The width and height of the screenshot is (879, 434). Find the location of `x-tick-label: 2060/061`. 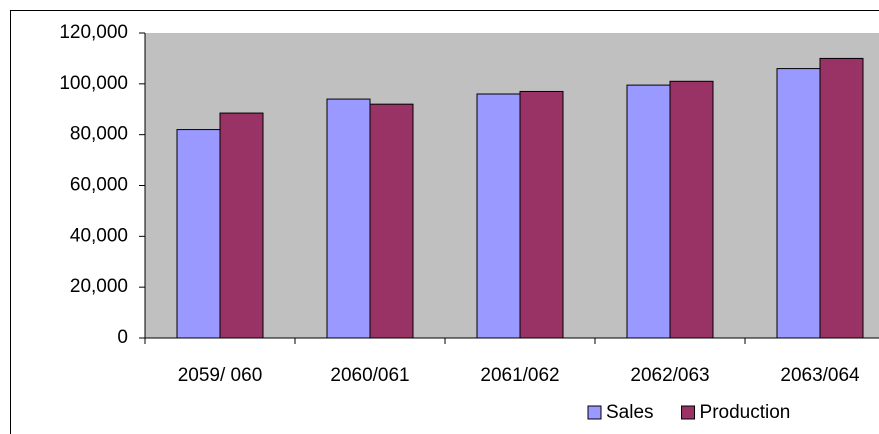

x-tick-label: 2060/061 is located at coordinates (369, 375).